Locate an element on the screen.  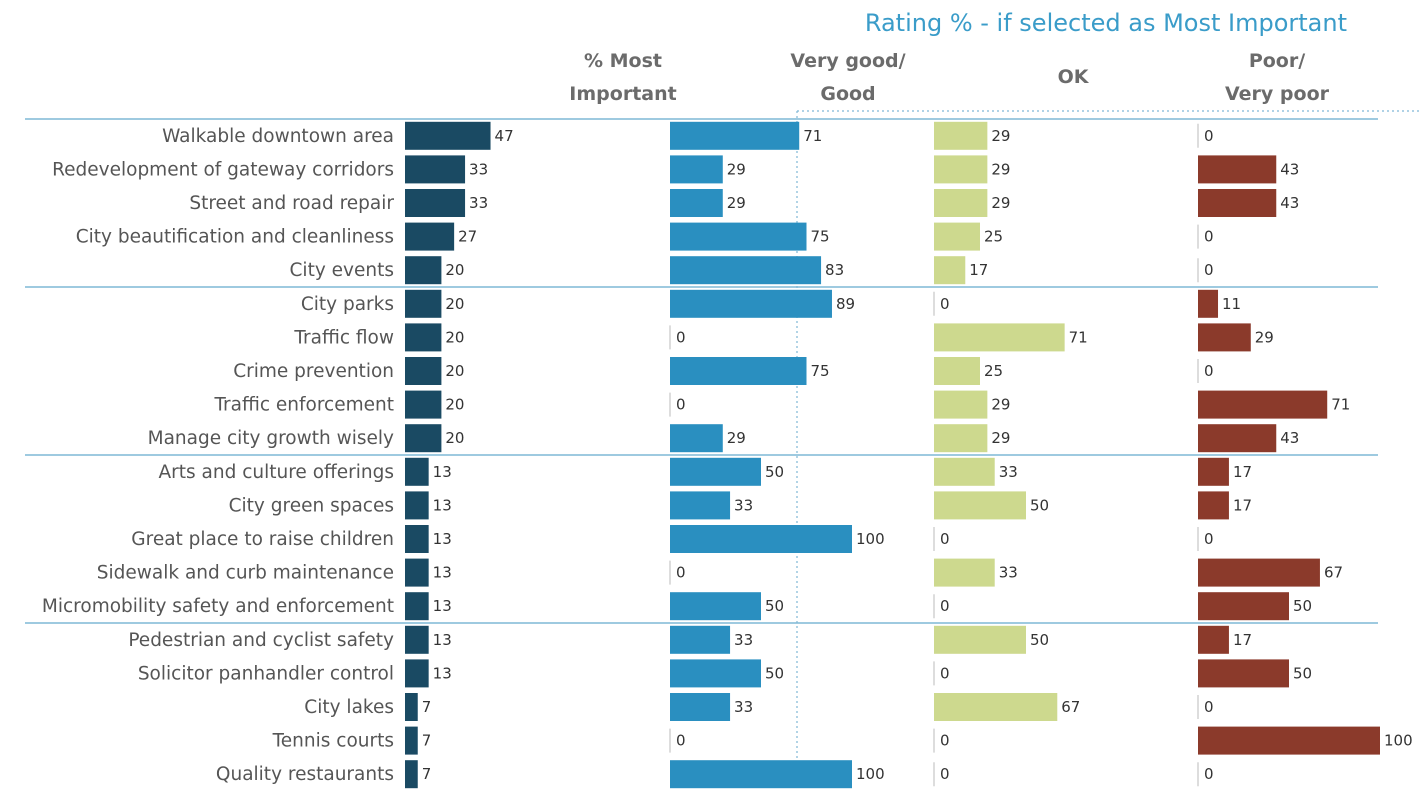
value-label-poor-15: 50 is located at coordinates (1302, 606).